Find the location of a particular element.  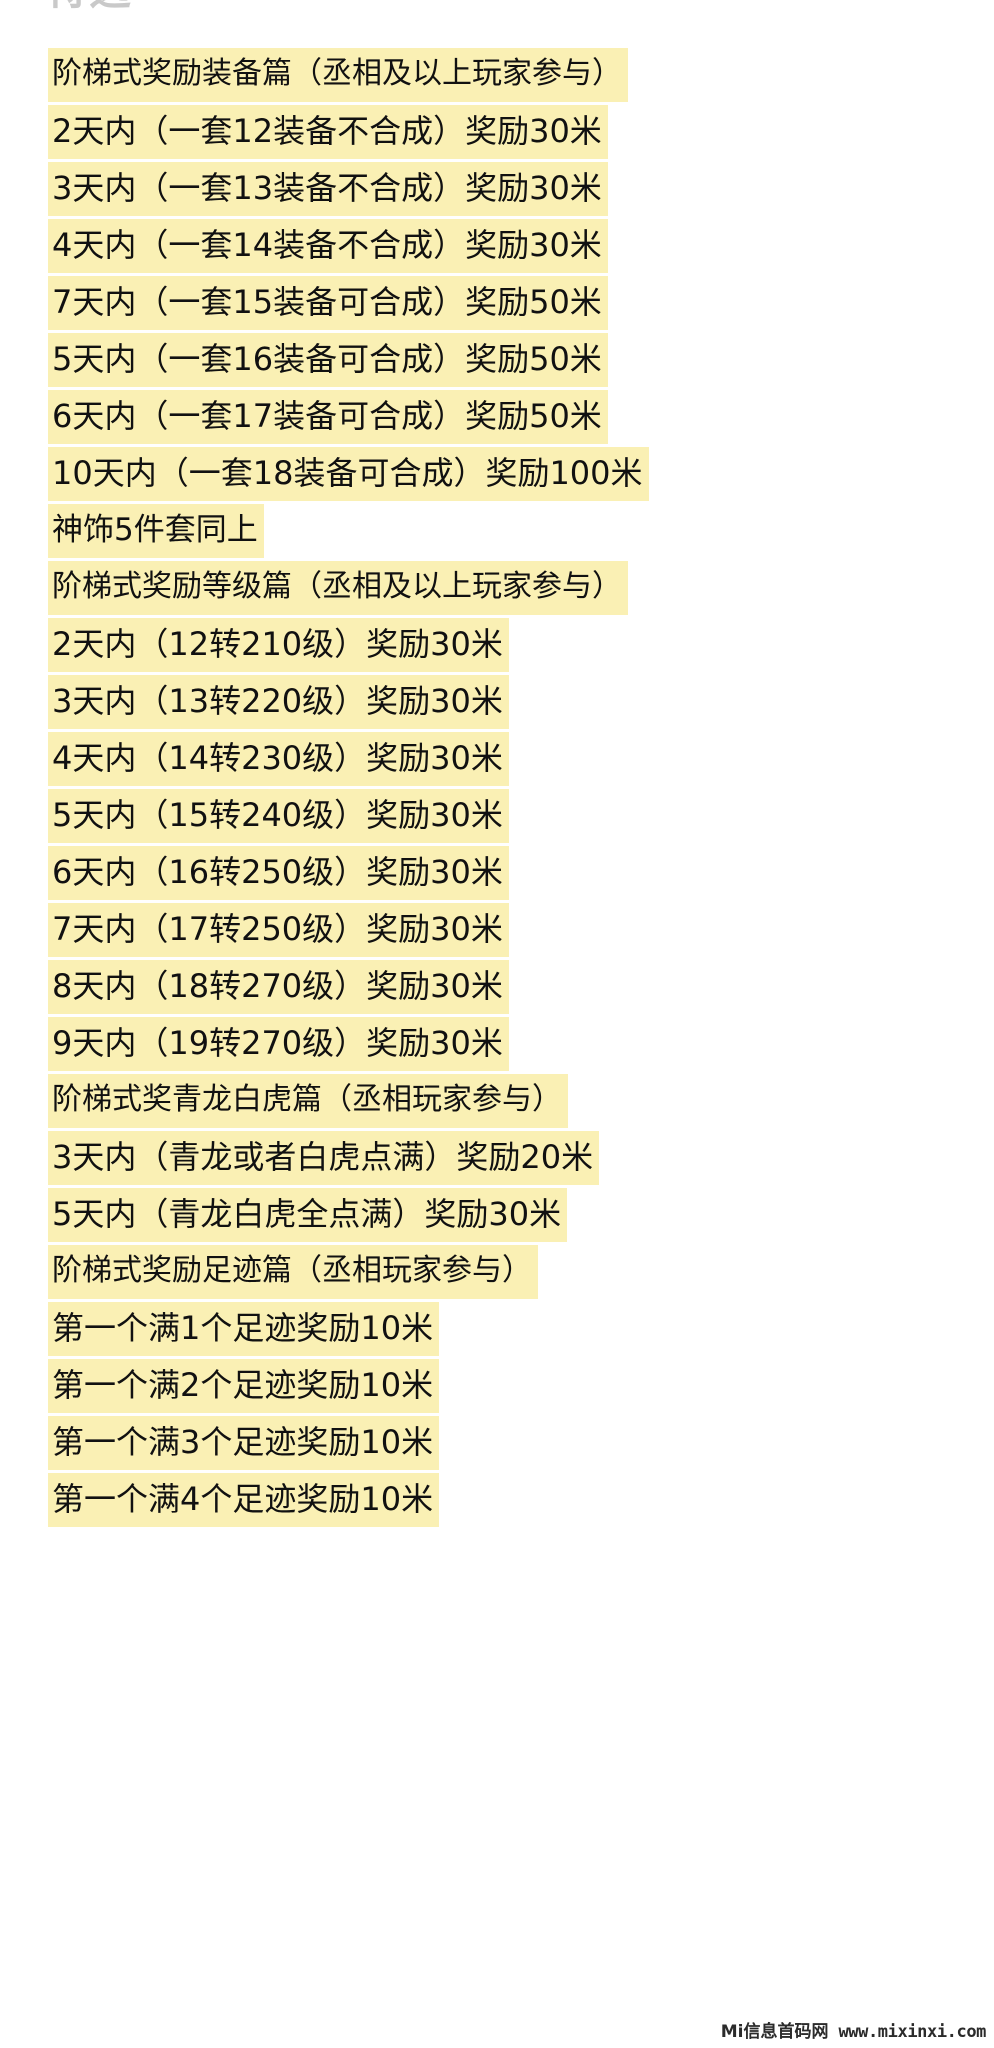

reward-rule-row: 3天内（一套13装备不合成）奖励30米 is located at coordinates (497, 190).